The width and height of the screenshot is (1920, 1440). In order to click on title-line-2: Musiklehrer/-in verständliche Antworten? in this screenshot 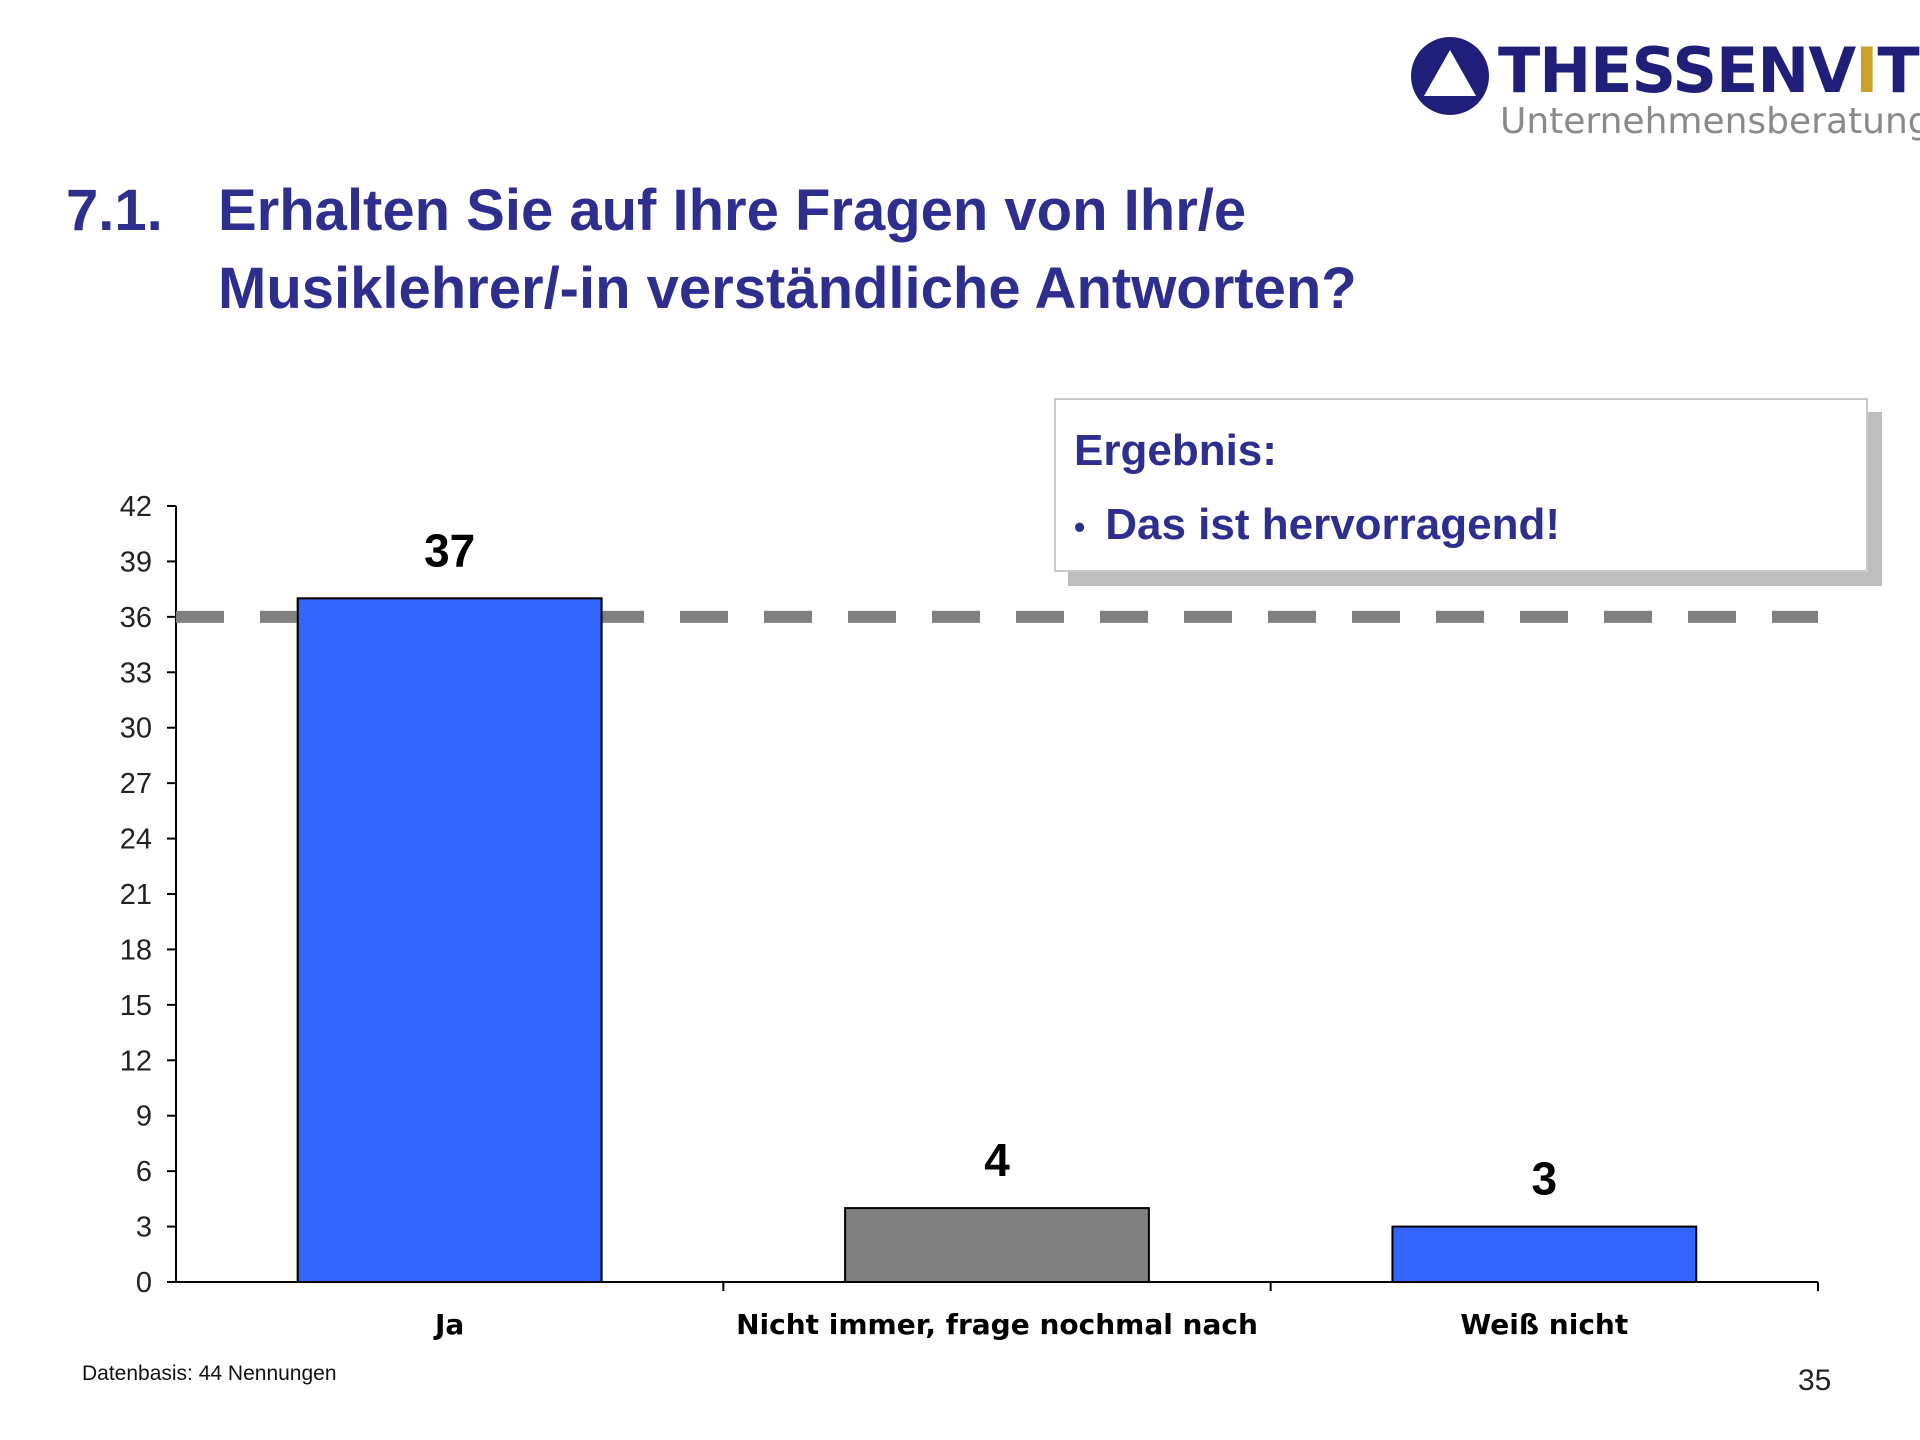, I will do `click(787, 288)`.